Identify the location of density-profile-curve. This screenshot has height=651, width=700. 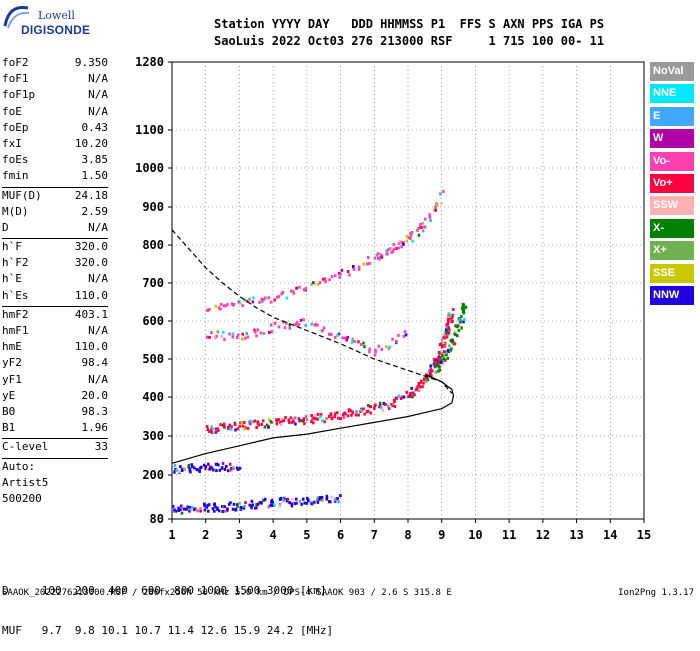
(313, 418).